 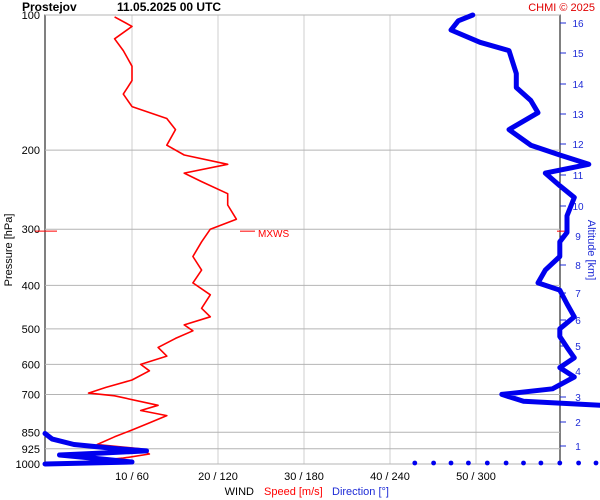 I want to click on altitude-tick-label: 5, so click(x=578, y=347).